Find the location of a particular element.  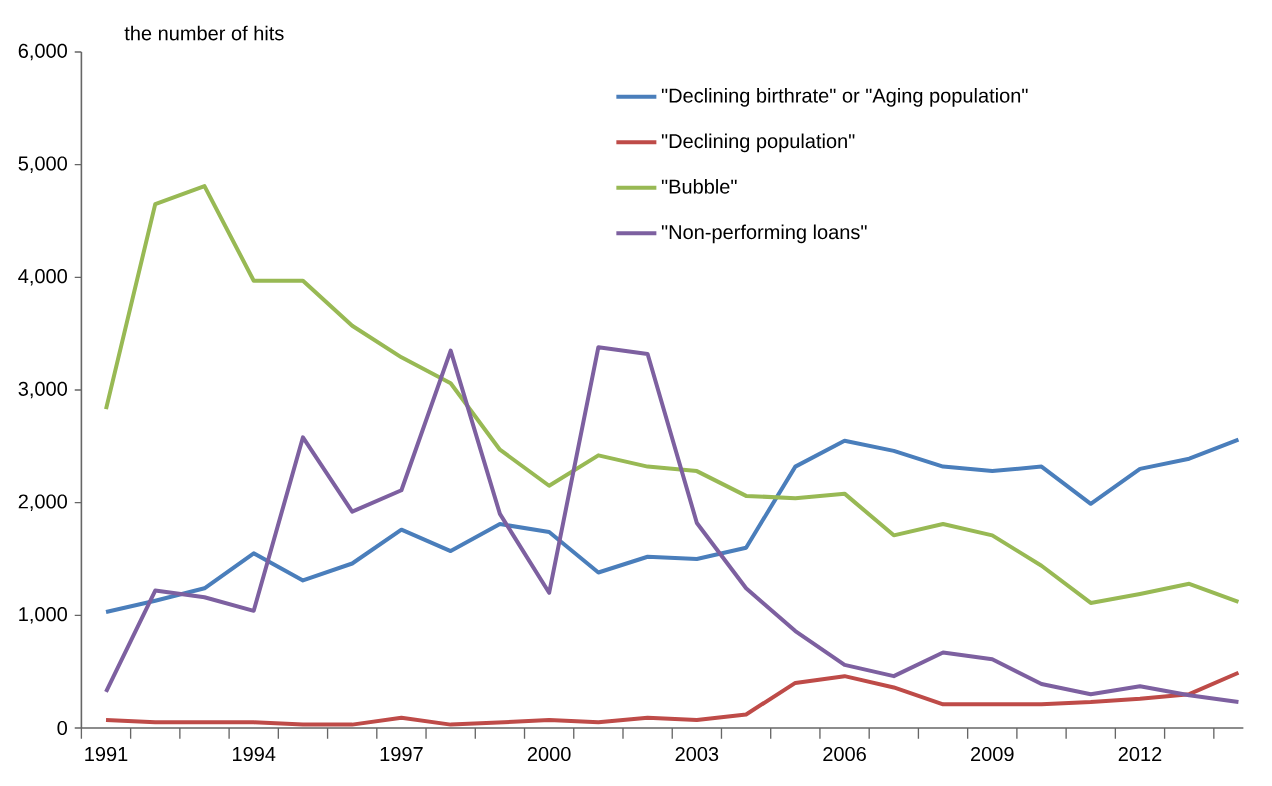

x-tick-label: 2003 is located at coordinates (697, 754).